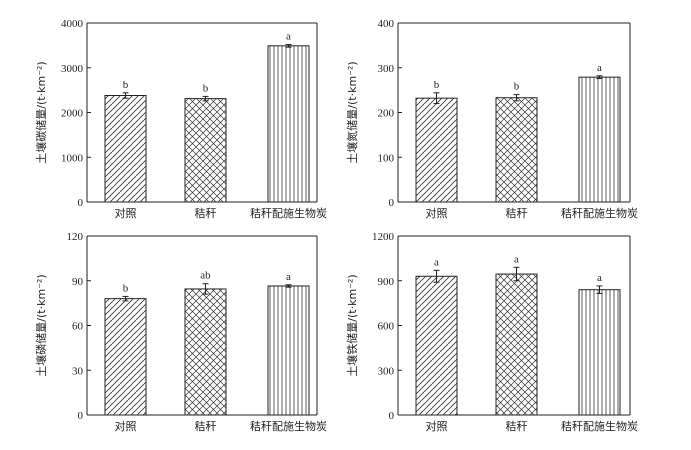 This screenshot has width=691, height=450. I want to click on significance-label: ab, so click(205, 276).